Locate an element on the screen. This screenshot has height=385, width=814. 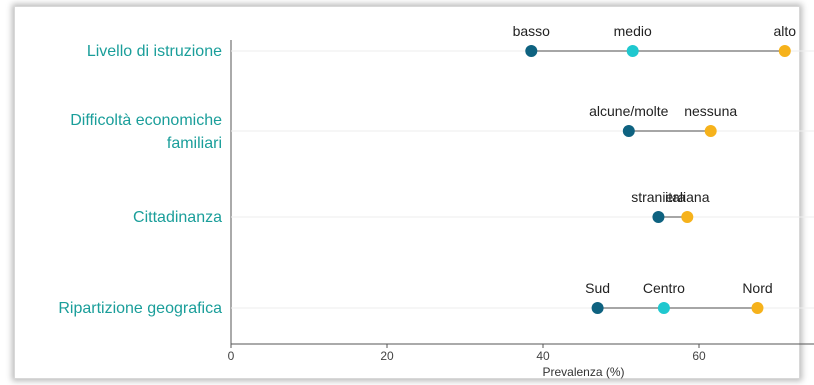
x-tick-label: 40 is located at coordinates (543, 356).